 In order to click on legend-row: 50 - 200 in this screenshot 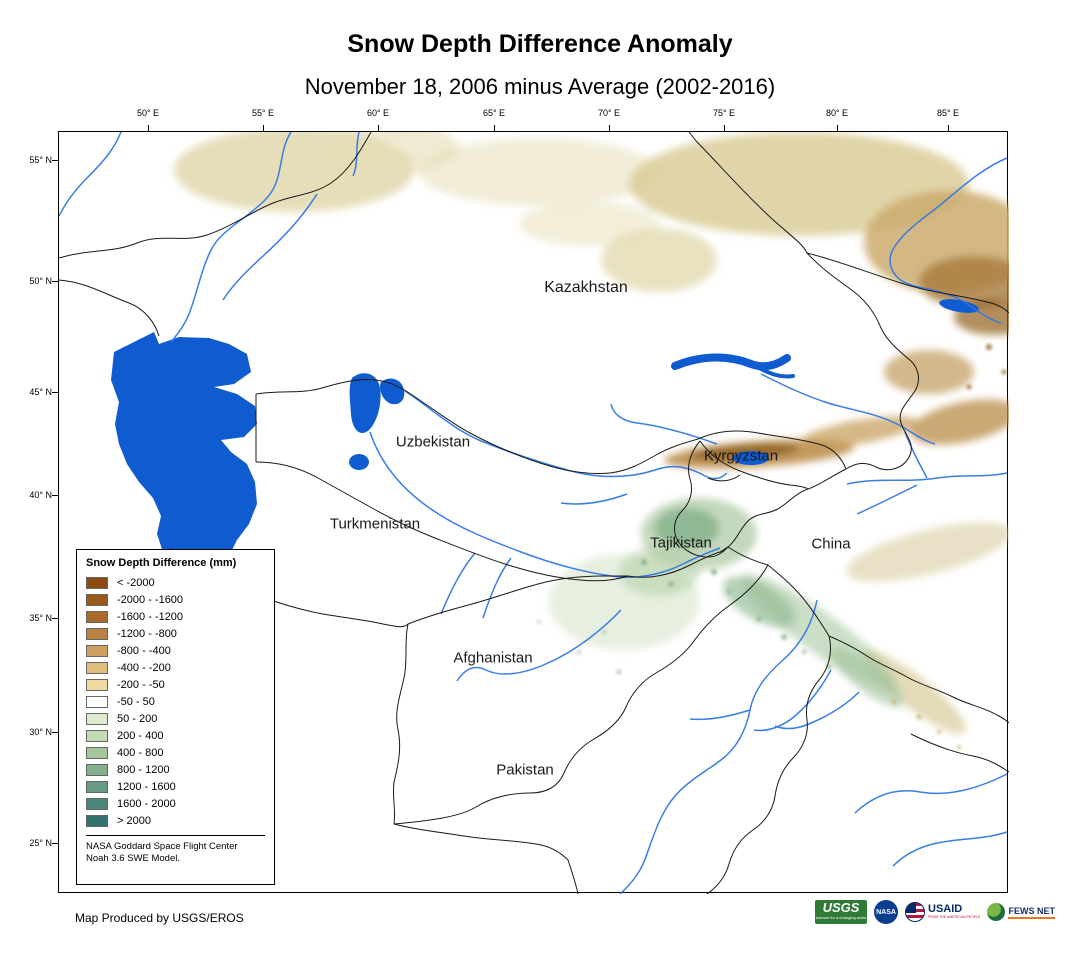, I will do `click(175, 718)`.